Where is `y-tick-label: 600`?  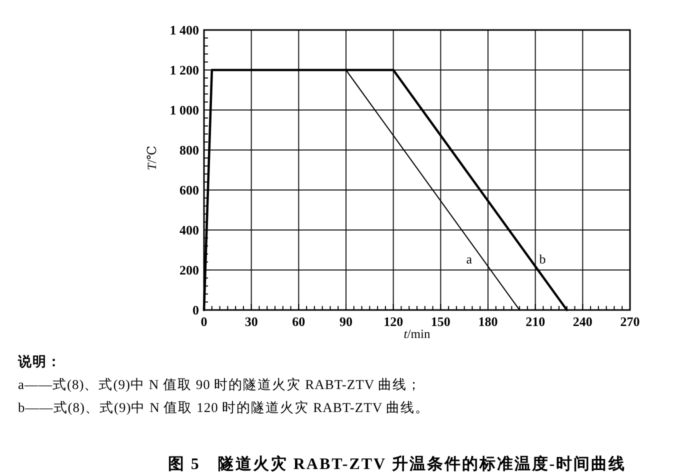
y-tick-label: 600 is located at coordinates (189, 190).